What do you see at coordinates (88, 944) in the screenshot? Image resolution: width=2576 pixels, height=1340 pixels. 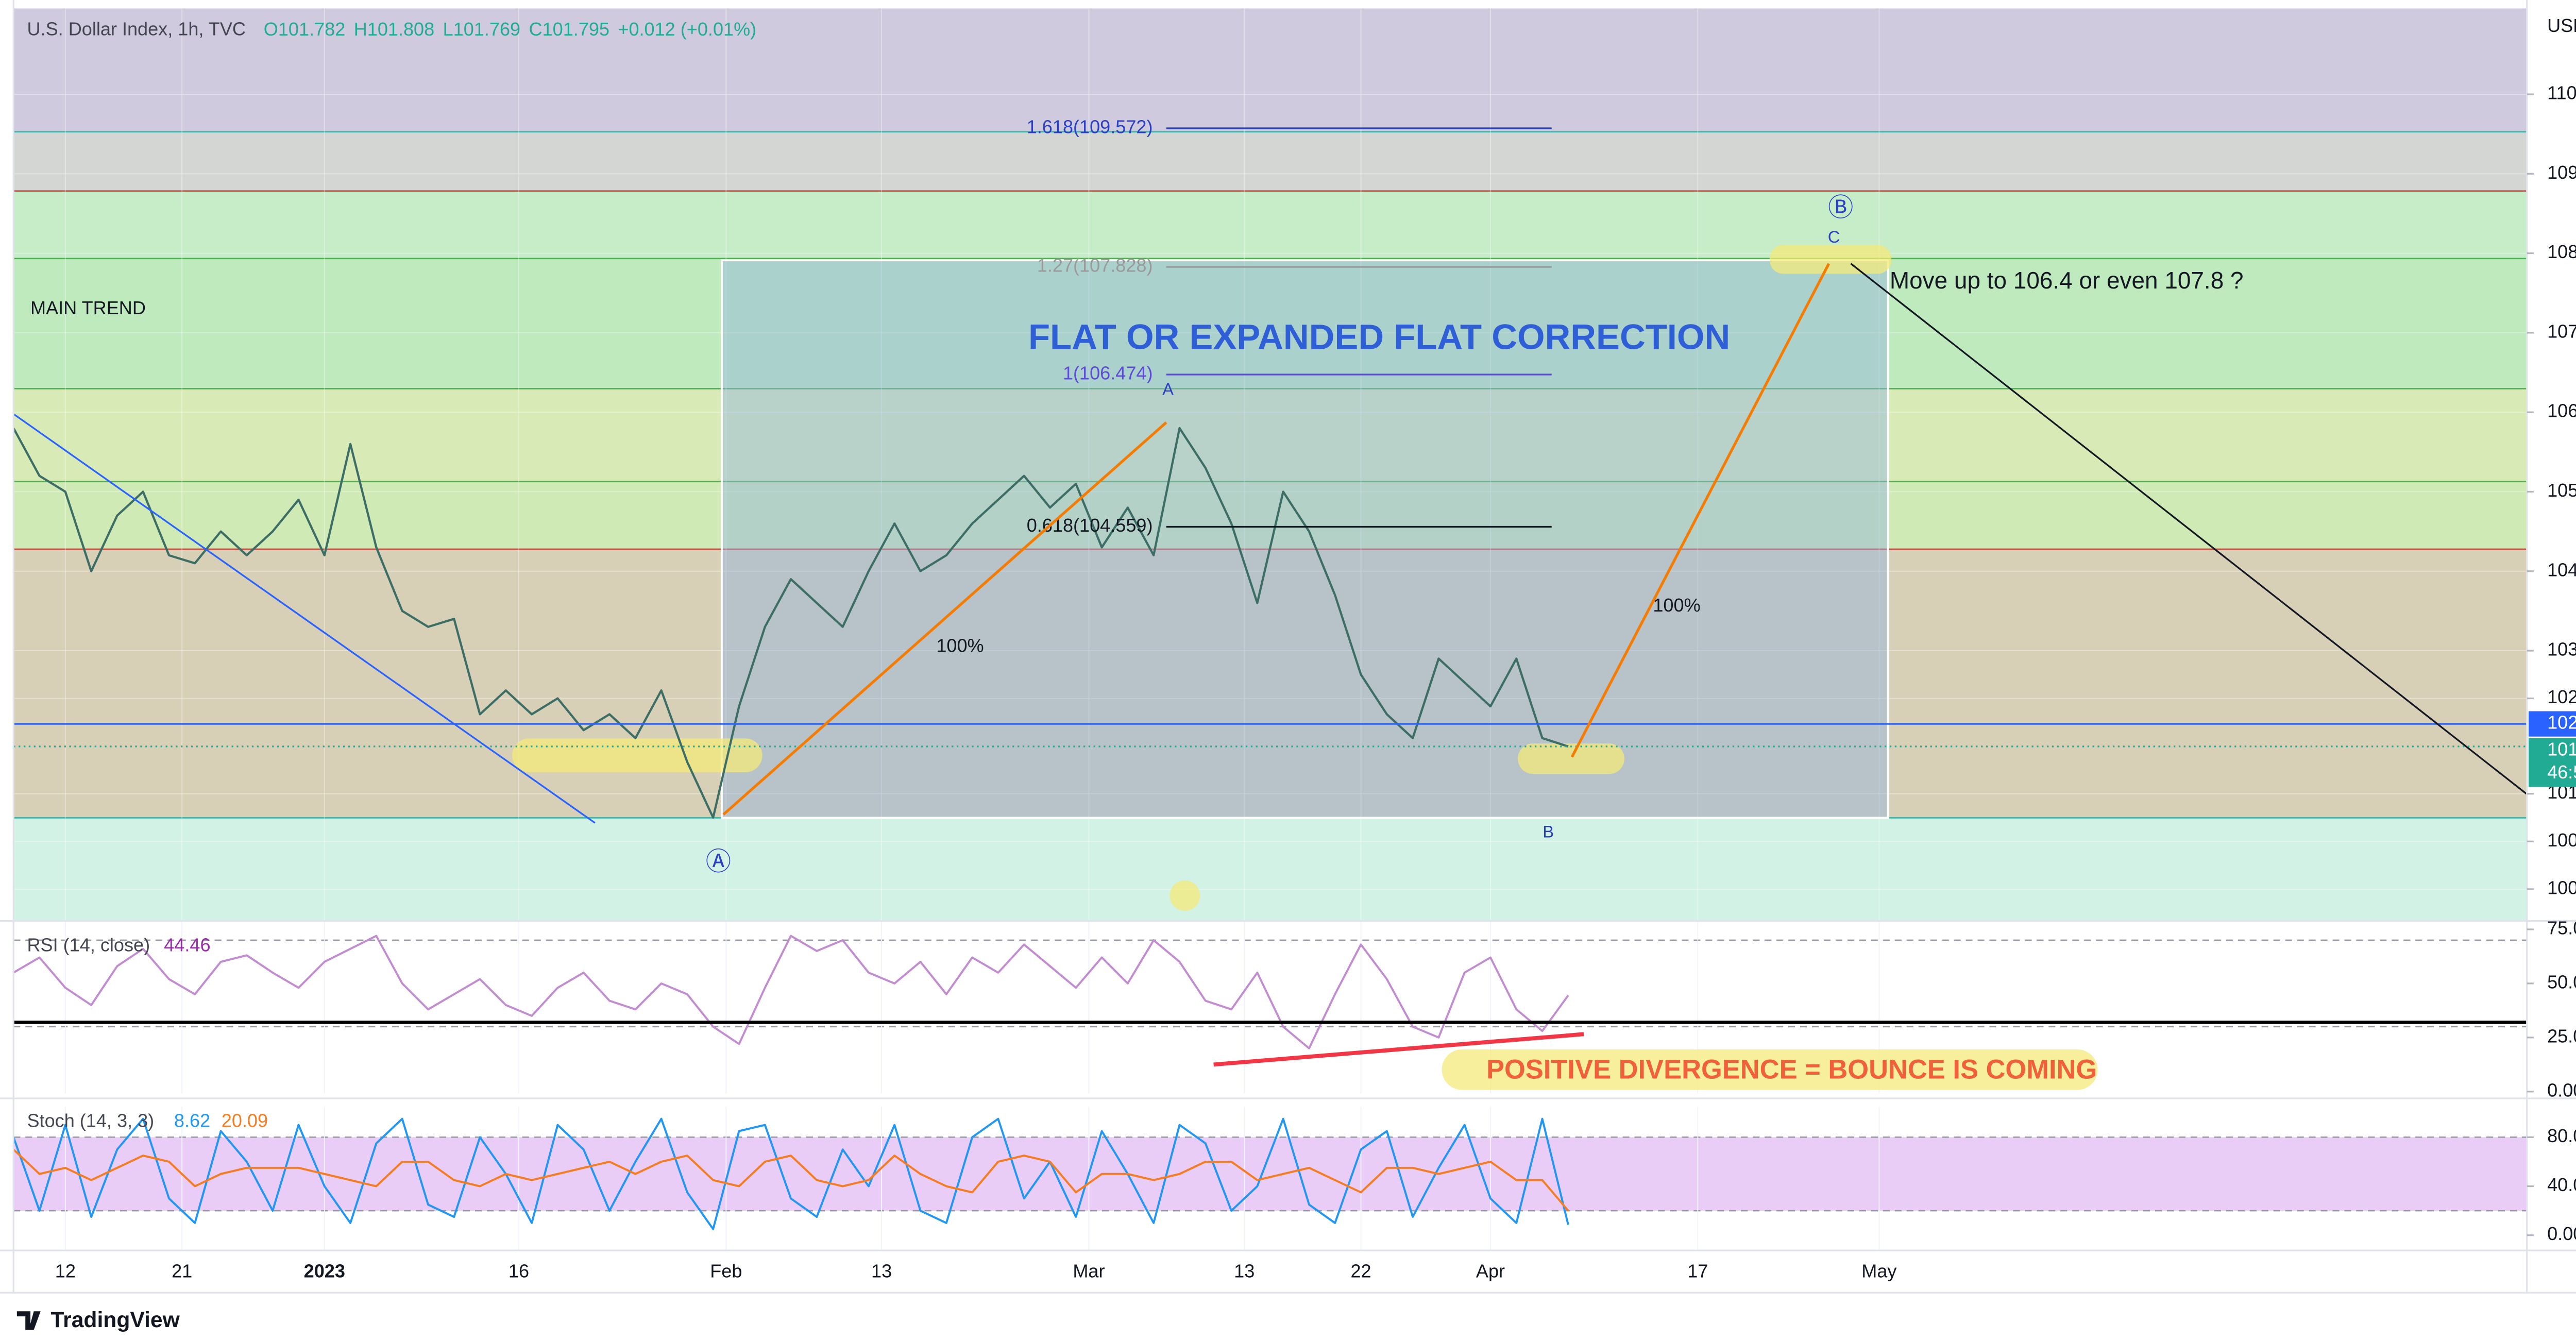 I see `rsi-title: RSI (14, close)` at bounding box center [88, 944].